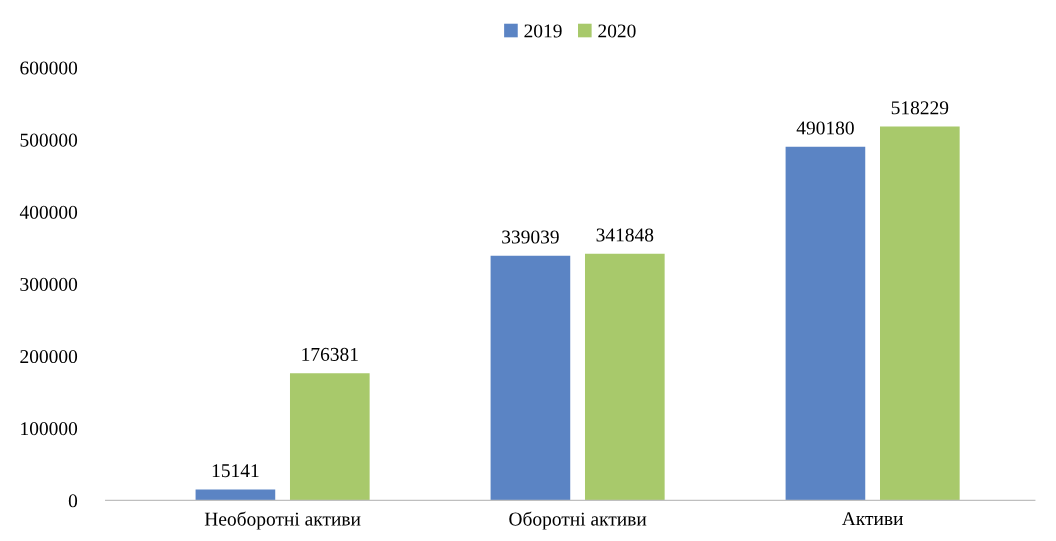 The image size is (1056, 541). I want to click on y-tick-label: 500000, so click(49, 140).